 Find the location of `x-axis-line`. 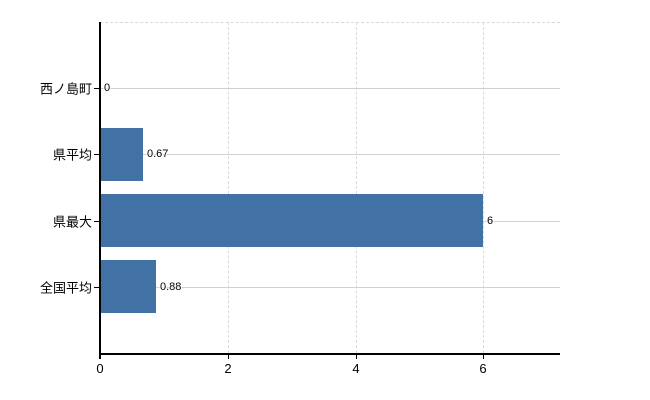

x-axis-line is located at coordinates (330, 354).